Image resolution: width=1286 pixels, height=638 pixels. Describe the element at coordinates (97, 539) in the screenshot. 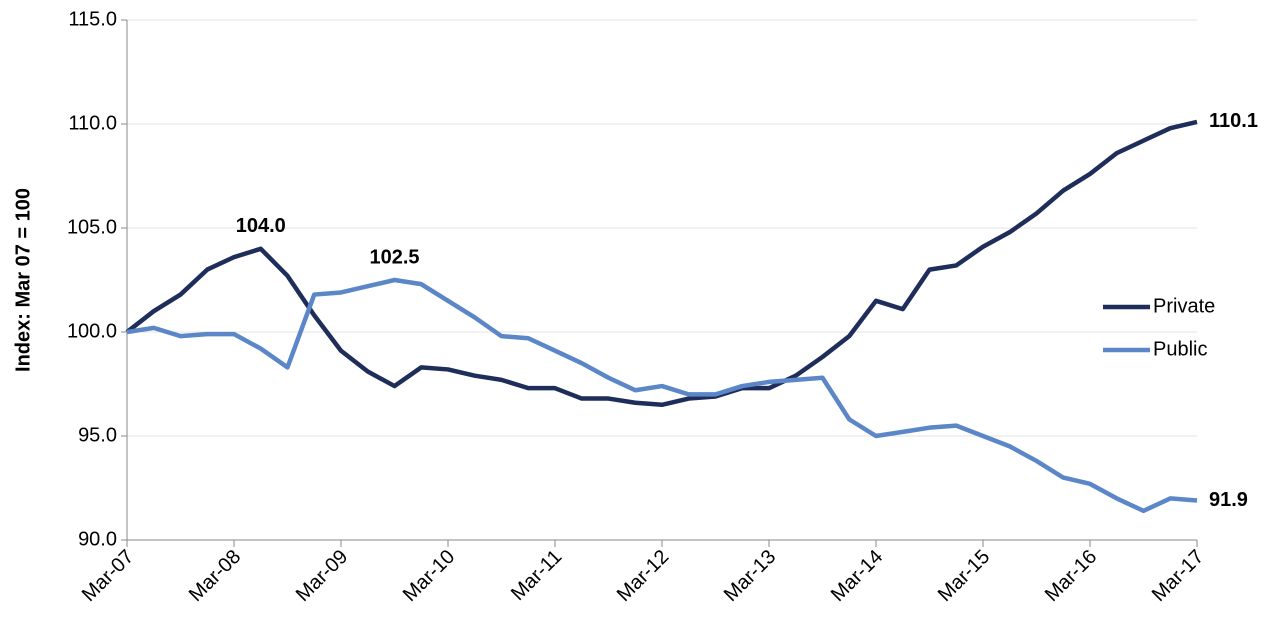

I see `y-tick-label: 90.0` at that location.